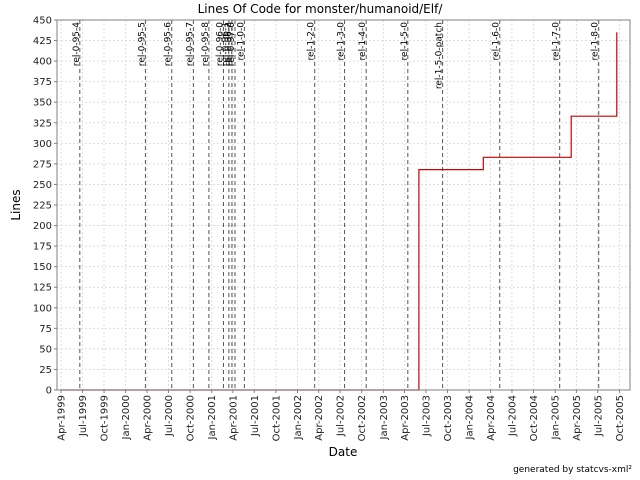 The image size is (640, 480). What do you see at coordinates (233, 418) in the screenshot?
I see `x-tick-label: Apr-2001` at bounding box center [233, 418].